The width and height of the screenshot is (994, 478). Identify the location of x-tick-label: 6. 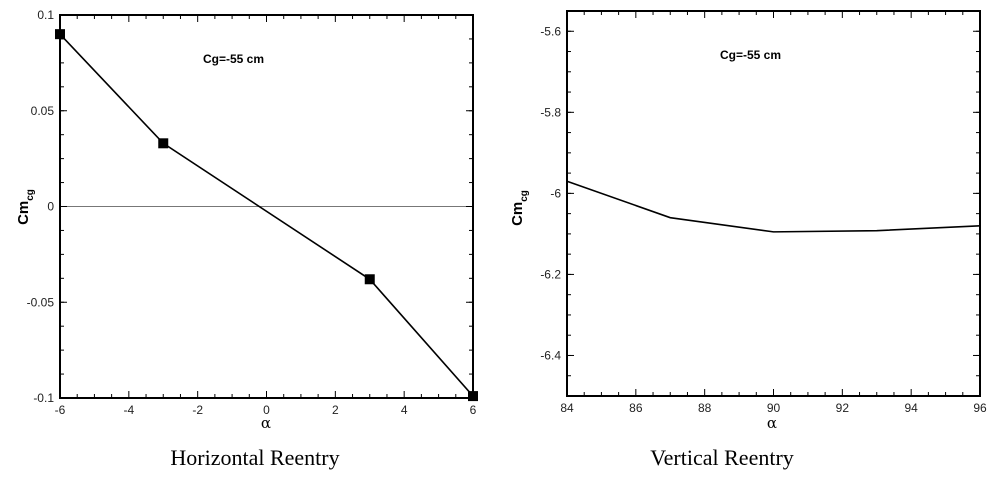
(473, 410).